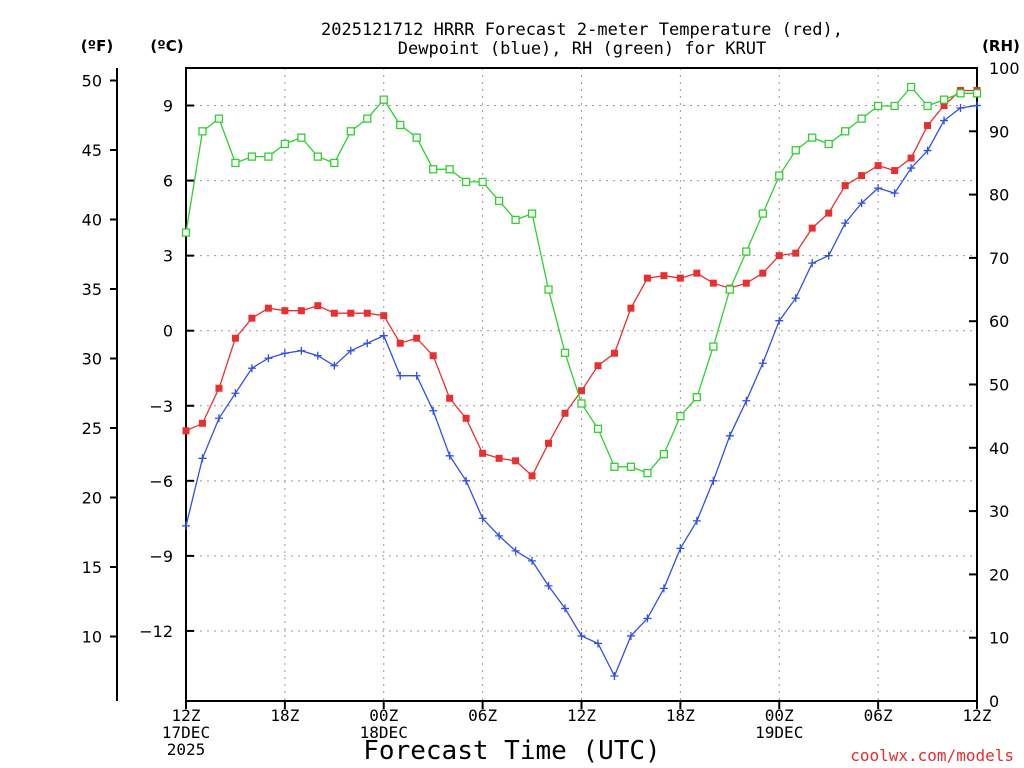 The width and height of the screenshot is (1024, 768). Describe the element at coordinates (999, 638) in the screenshot. I see `rh-tick-label: 10` at that location.